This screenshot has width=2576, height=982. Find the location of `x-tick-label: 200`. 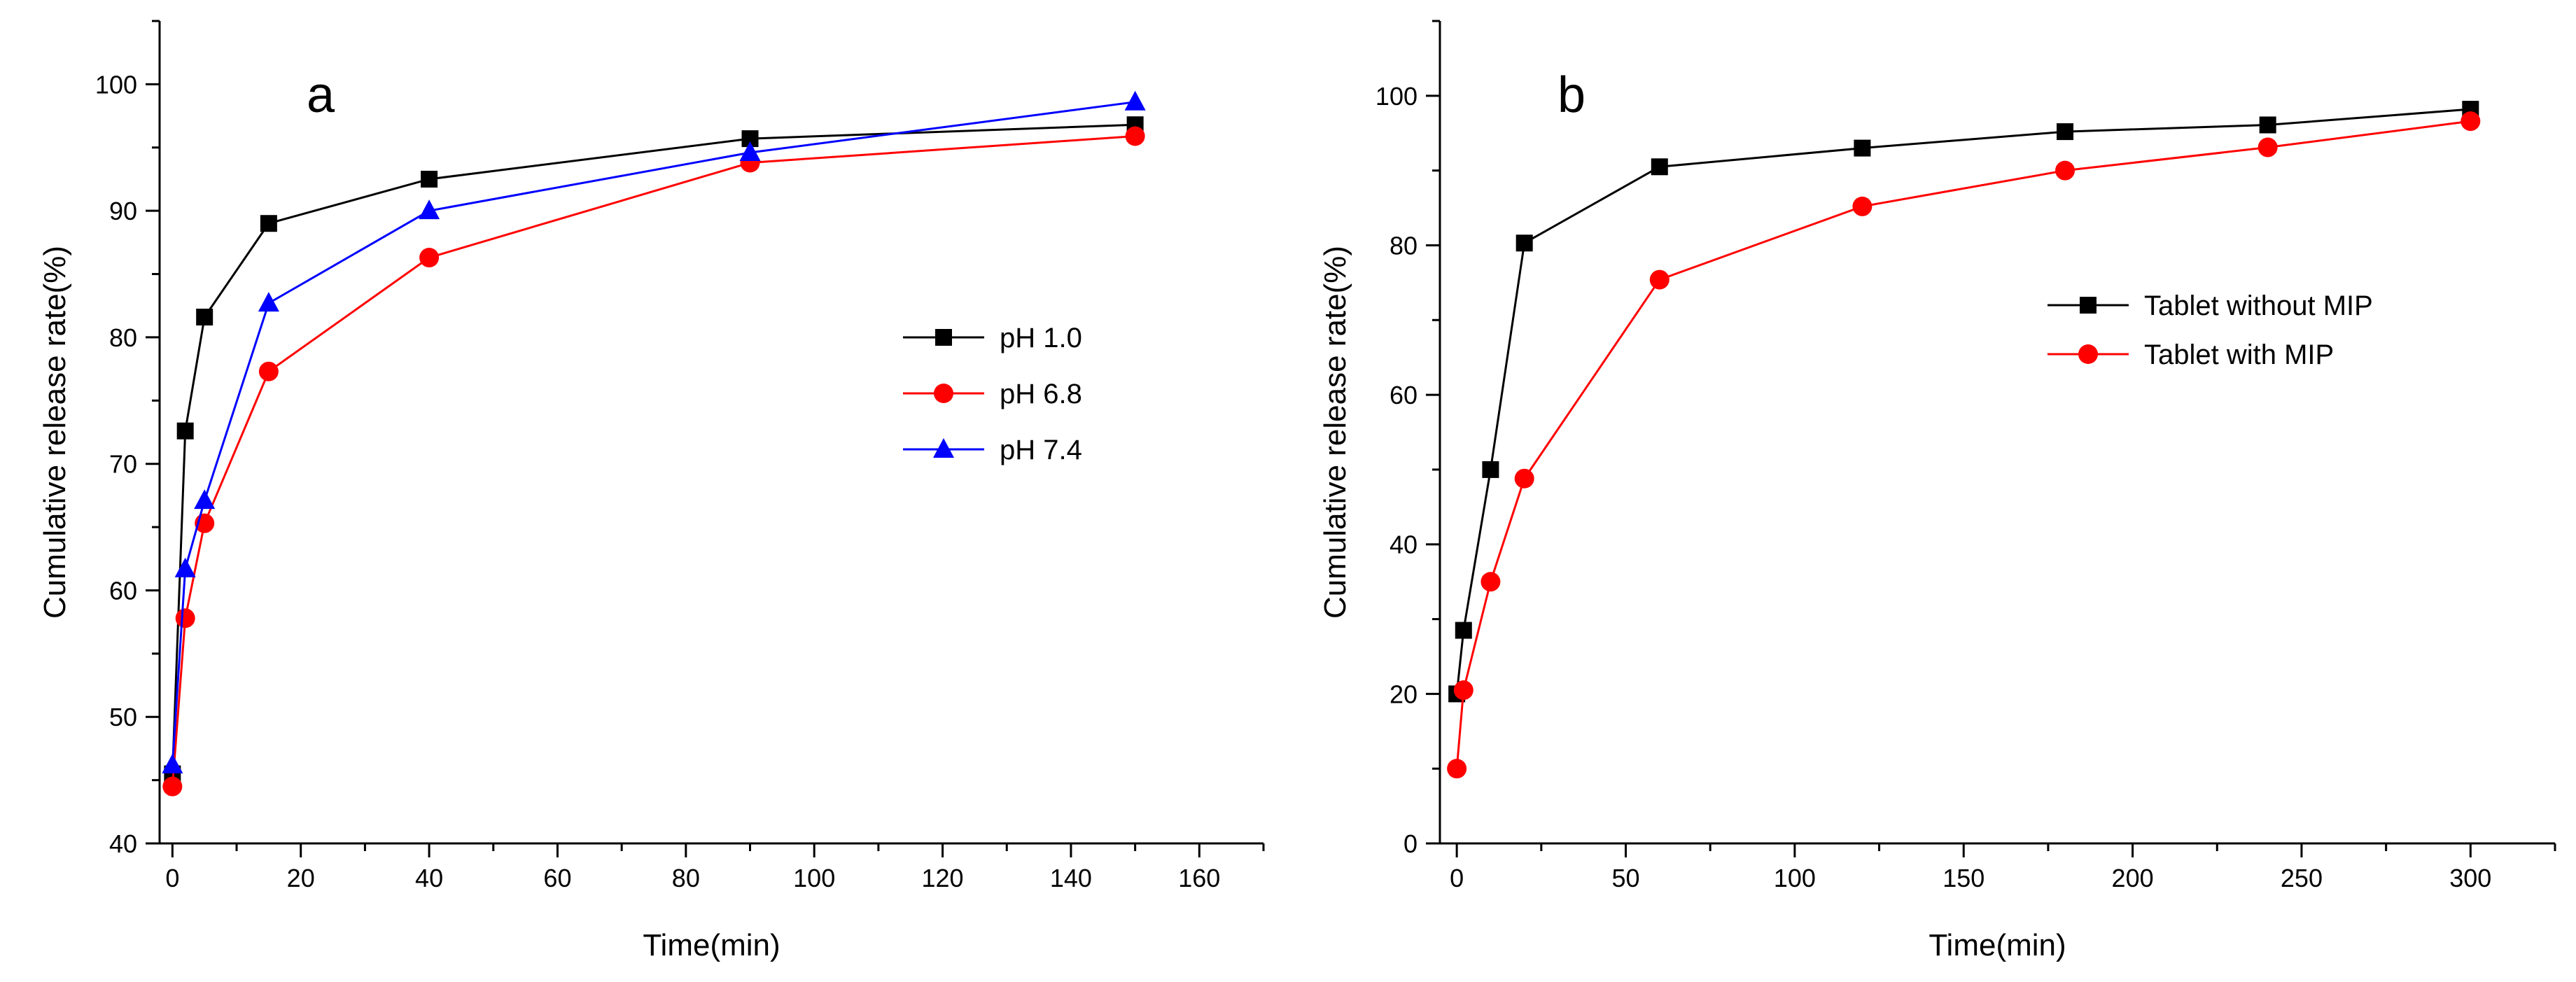

x-tick-label: 200 is located at coordinates (2133, 878).